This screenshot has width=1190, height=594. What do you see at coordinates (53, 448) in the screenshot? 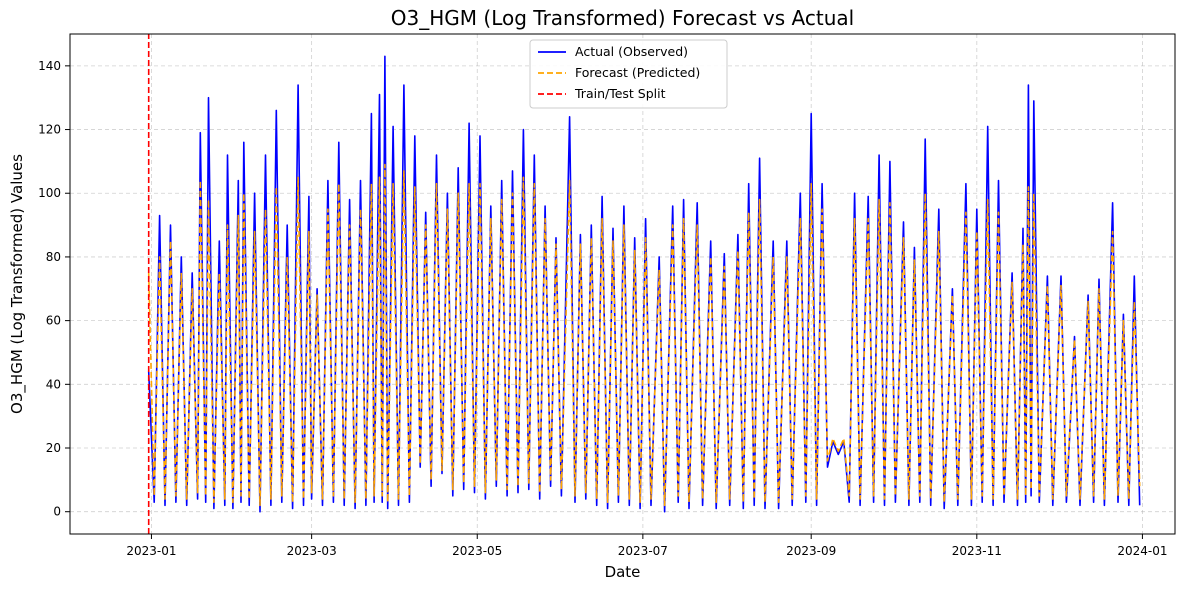
I see `y-tick-label: 20` at bounding box center [53, 448].